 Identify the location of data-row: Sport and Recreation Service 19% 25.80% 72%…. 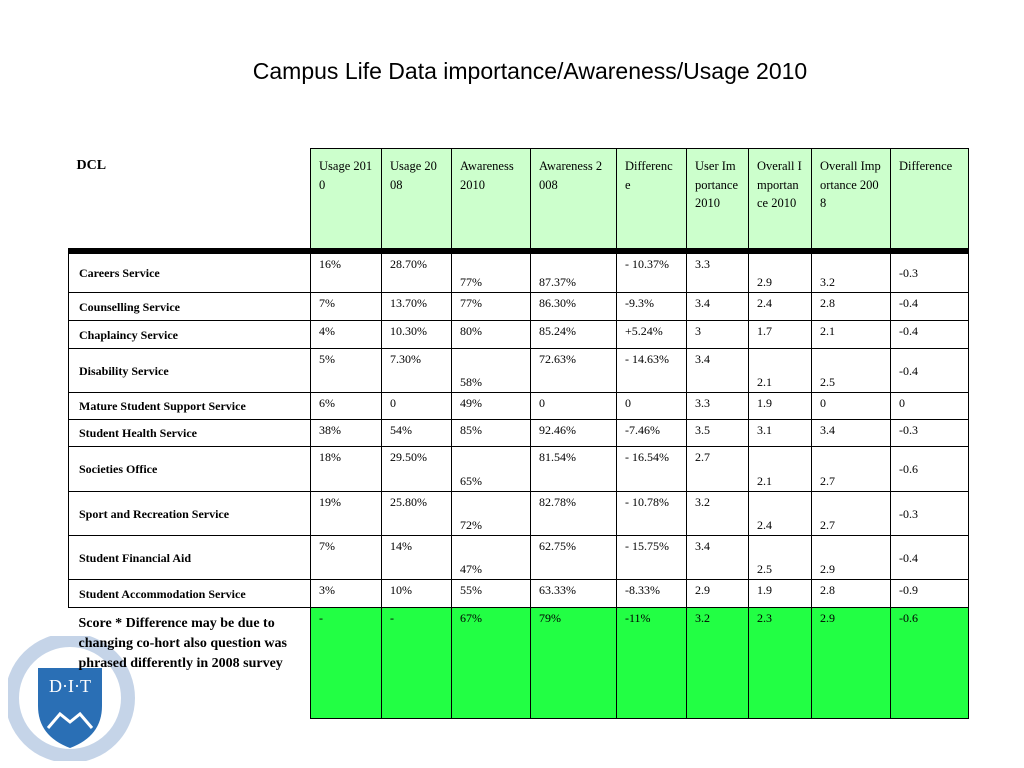
(518, 513).